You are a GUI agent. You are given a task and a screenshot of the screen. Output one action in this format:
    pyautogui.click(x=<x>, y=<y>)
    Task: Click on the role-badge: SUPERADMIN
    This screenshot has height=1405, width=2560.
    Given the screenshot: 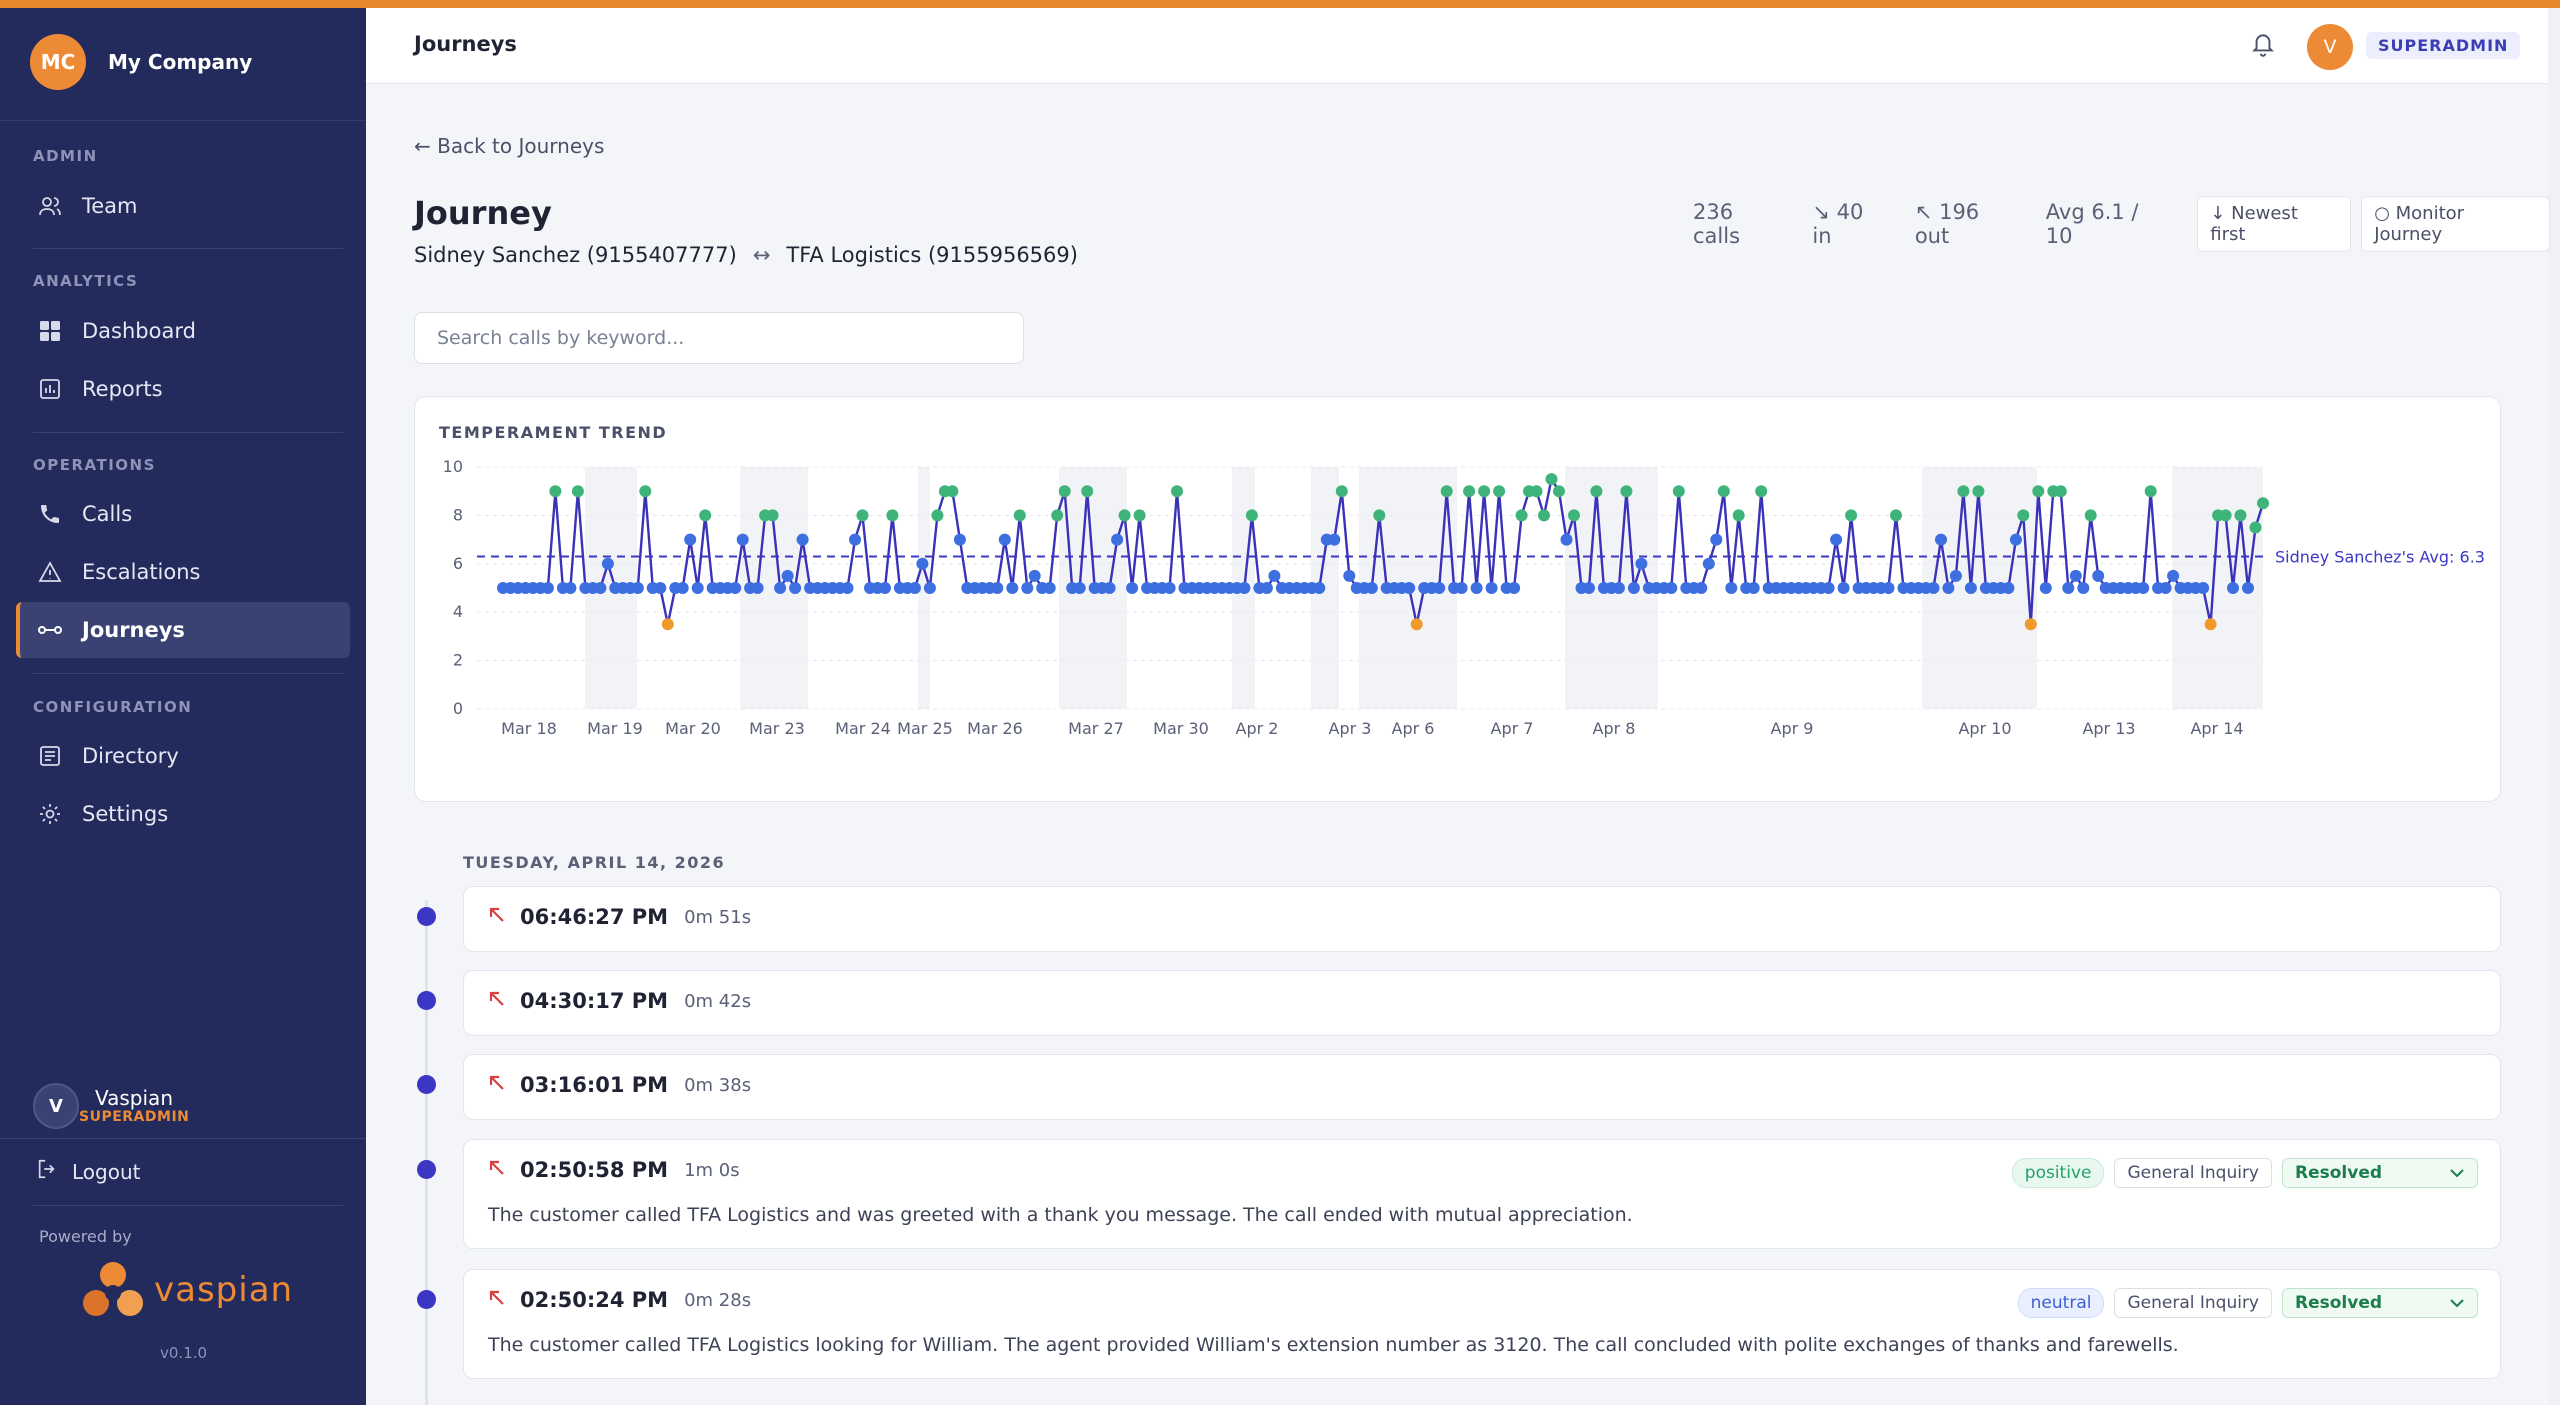 What is the action you would take?
    pyautogui.click(x=2443, y=45)
    